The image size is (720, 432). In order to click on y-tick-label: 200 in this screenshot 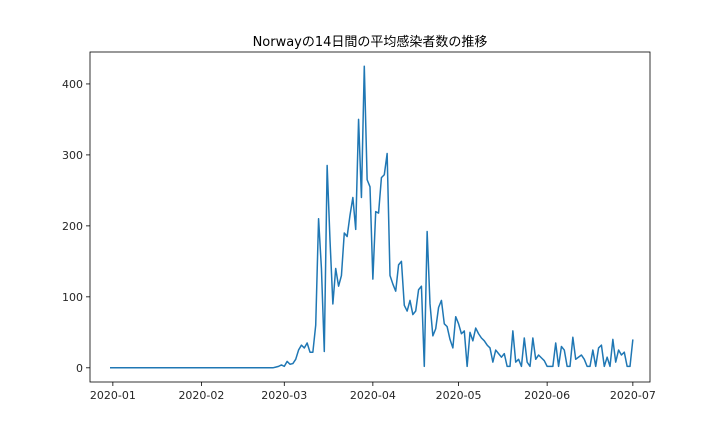, I will do `click(72, 226)`.